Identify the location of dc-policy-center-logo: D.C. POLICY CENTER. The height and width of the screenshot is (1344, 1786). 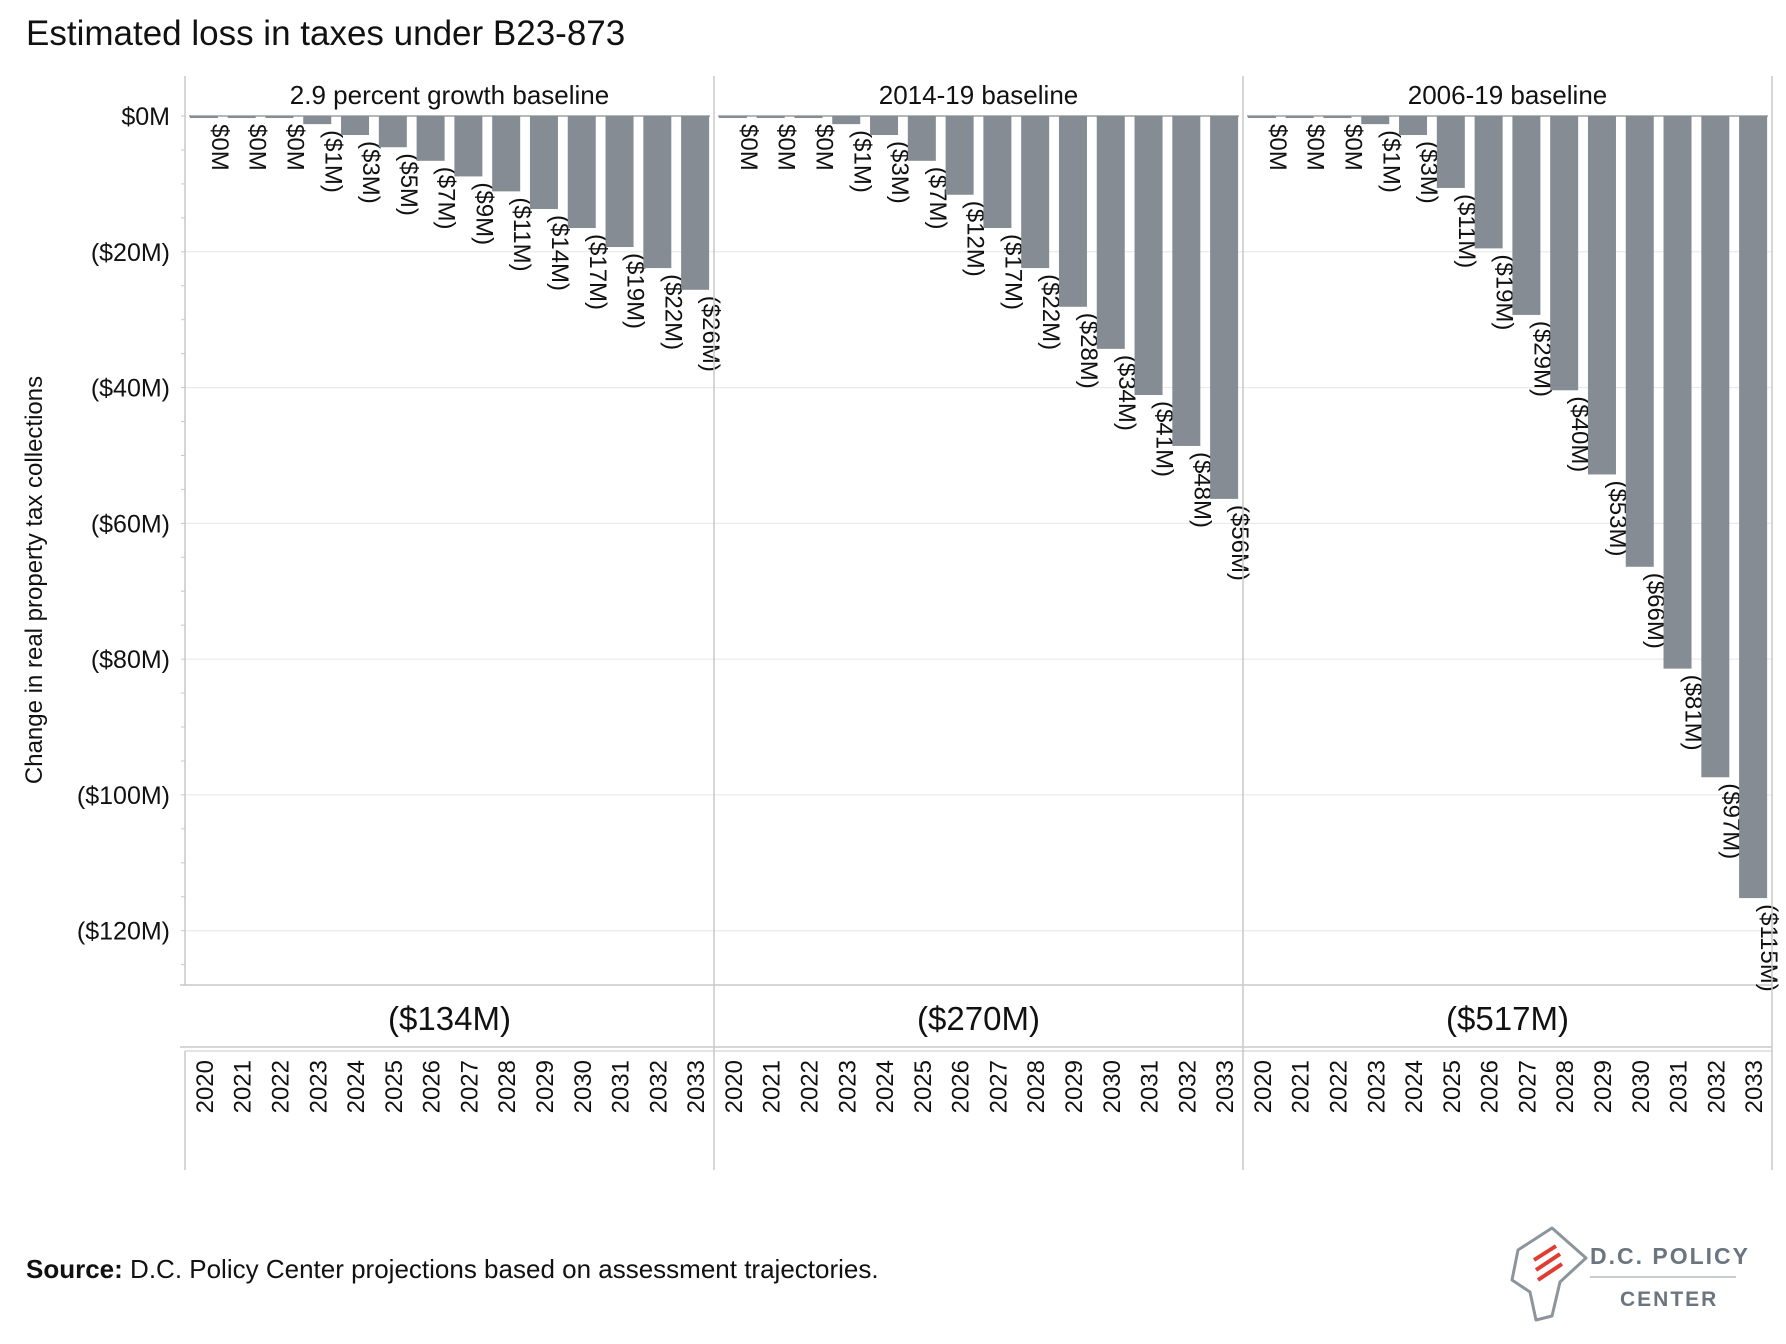
(1630, 1274).